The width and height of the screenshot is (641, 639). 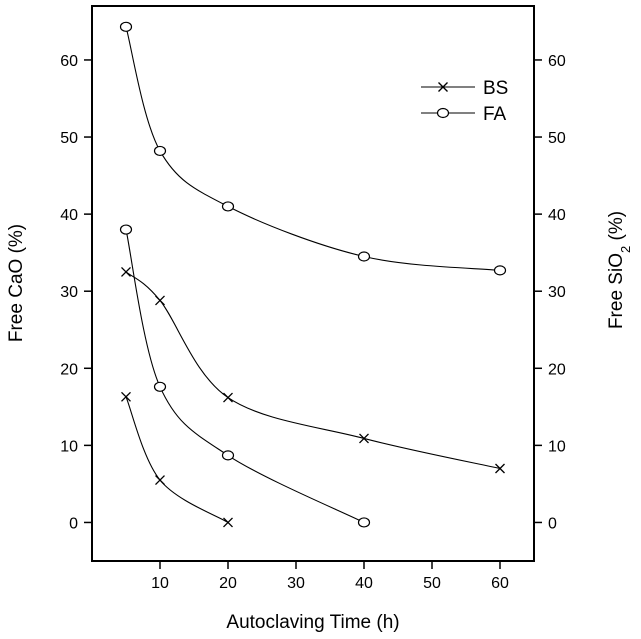 What do you see at coordinates (557, 61) in the screenshot?
I see `y-tick-label-right: 60` at bounding box center [557, 61].